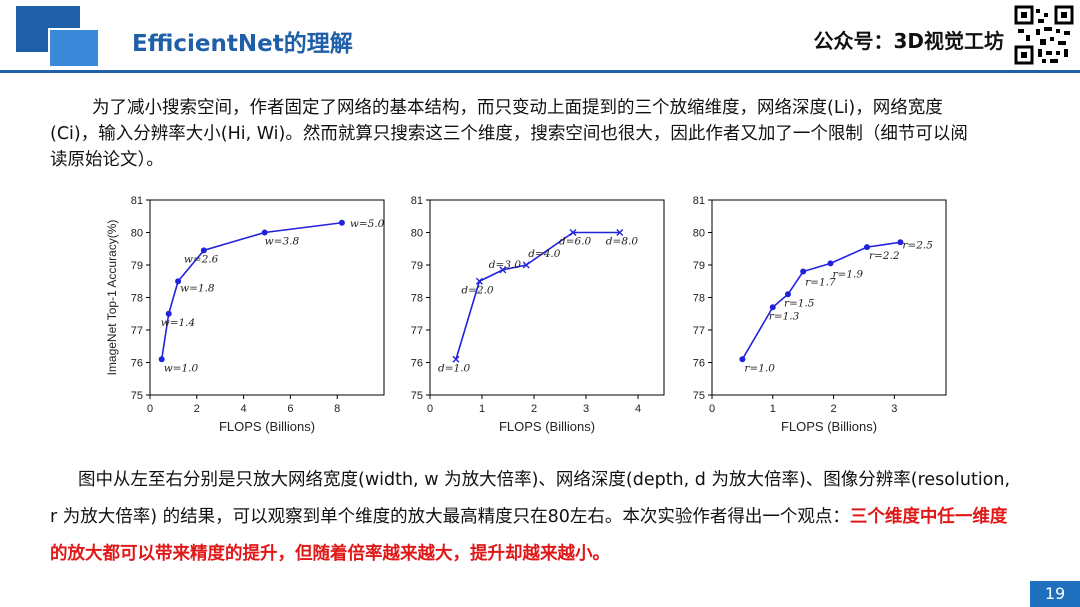  Describe the element at coordinates (917, 245) in the screenshot. I see `data-label: r=2.5` at that location.